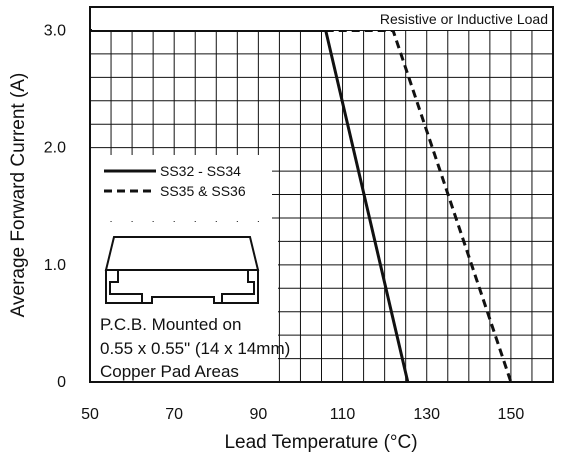 The height and width of the screenshot is (456, 562). I want to click on pcb-note-line3: Copper Pad Areas, so click(169, 371).